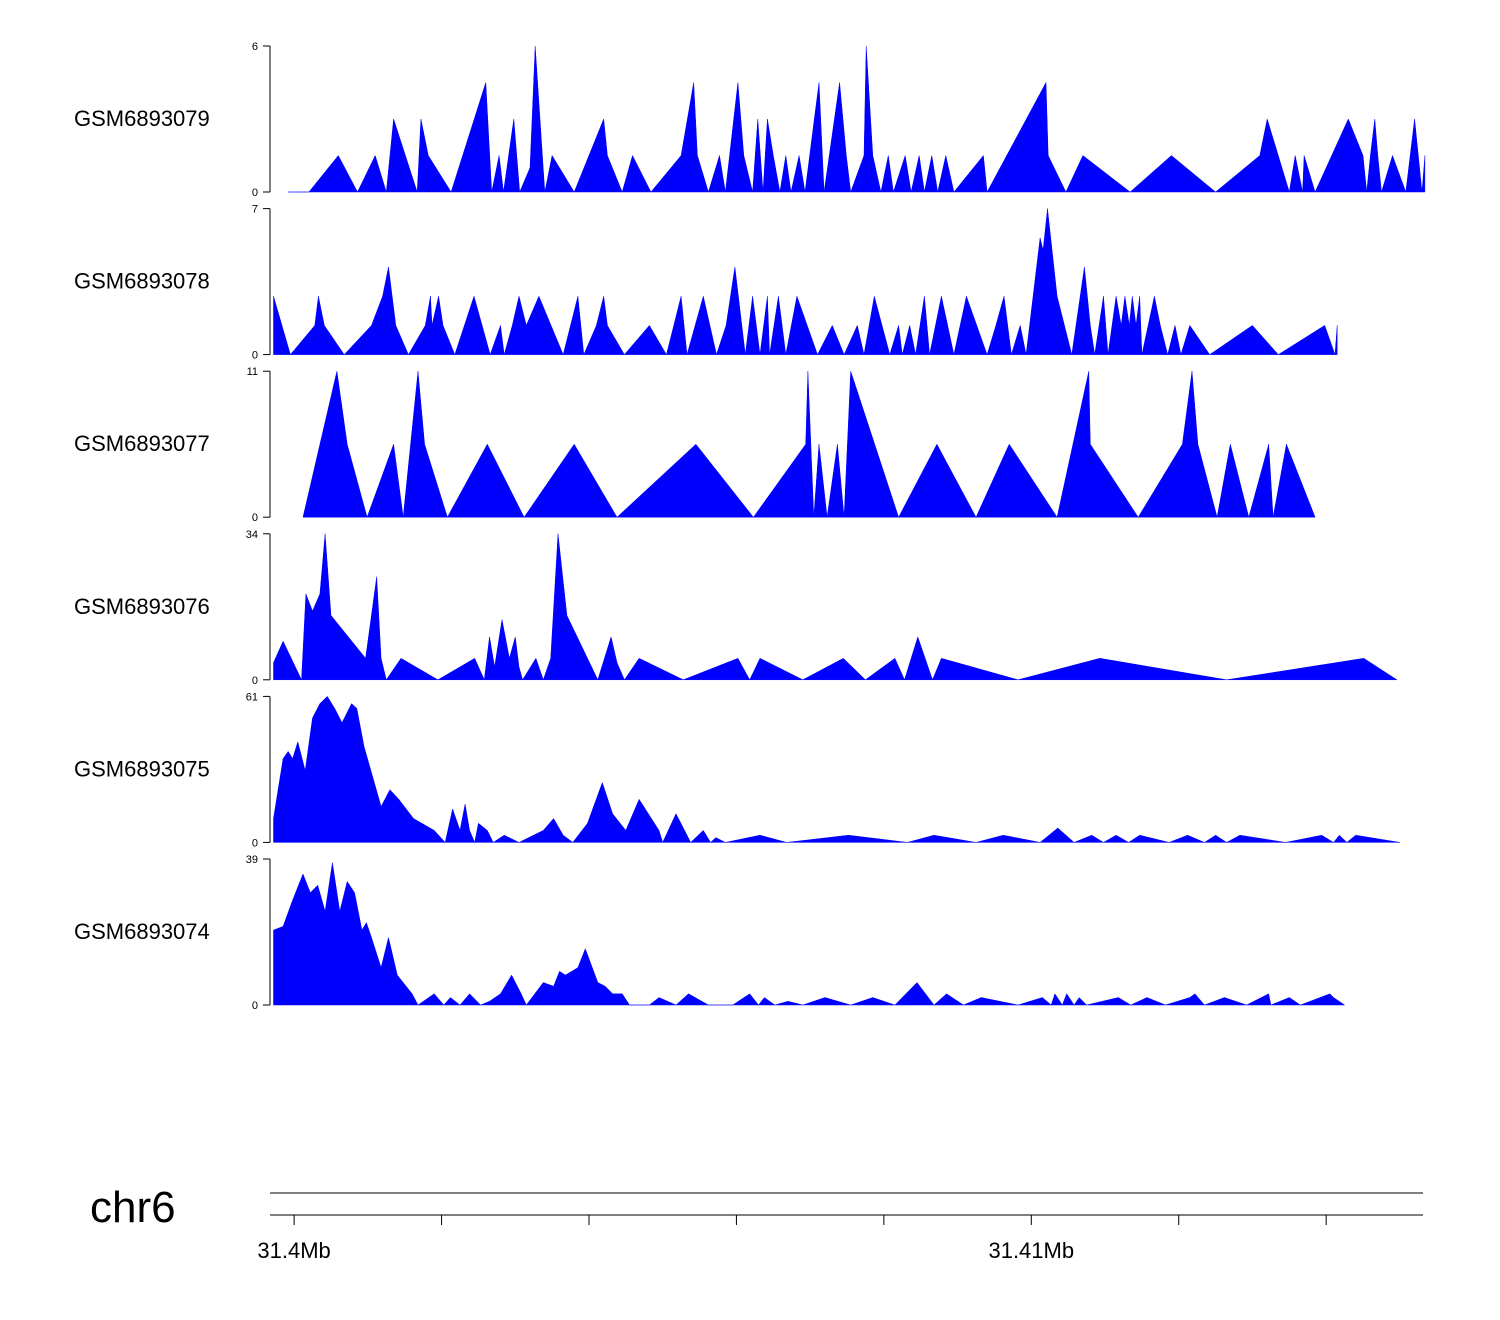 The height and width of the screenshot is (1320, 1500). Describe the element at coordinates (142, 931) in the screenshot. I see `track-label: GSM6893074` at that location.